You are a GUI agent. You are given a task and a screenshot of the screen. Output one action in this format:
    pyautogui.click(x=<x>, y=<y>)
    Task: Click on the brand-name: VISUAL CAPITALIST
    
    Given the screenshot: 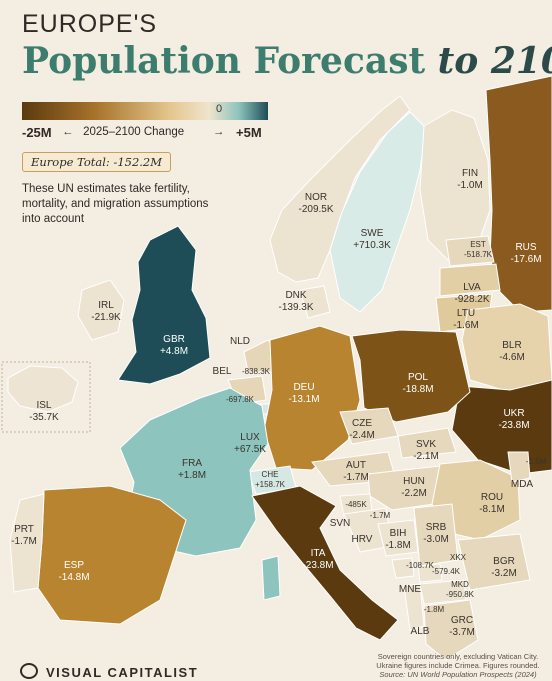 What is the action you would take?
    pyautogui.click(x=122, y=672)
    